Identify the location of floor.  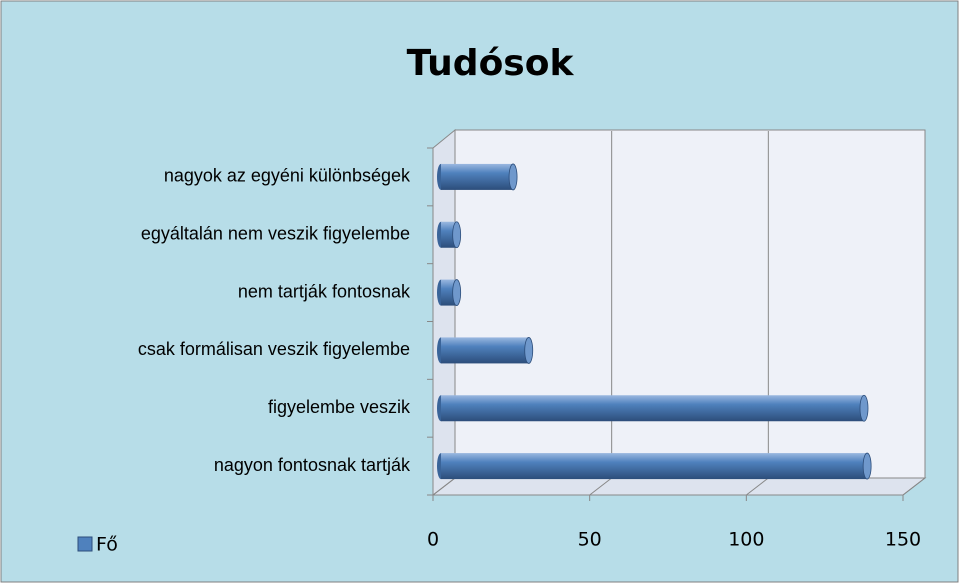
(679, 486).